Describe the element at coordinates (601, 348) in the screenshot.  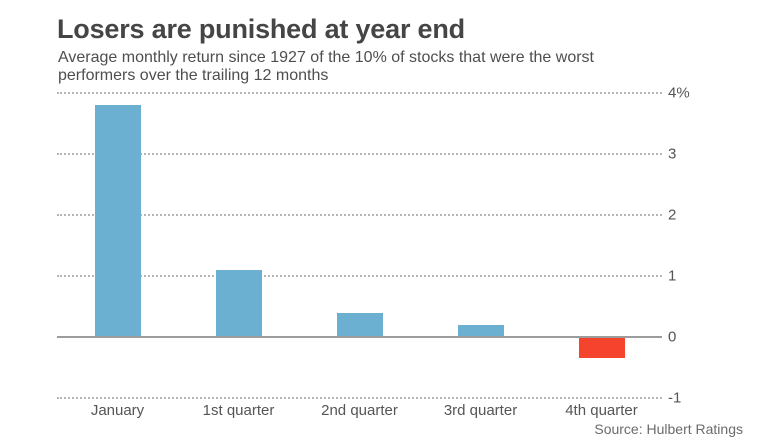
I see `bar-4th-quarter` at that location.